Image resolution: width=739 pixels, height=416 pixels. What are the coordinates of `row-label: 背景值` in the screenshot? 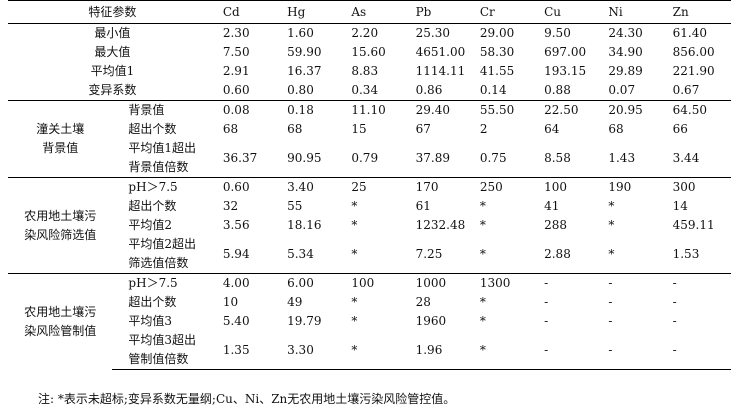 It's located at (164, 110).